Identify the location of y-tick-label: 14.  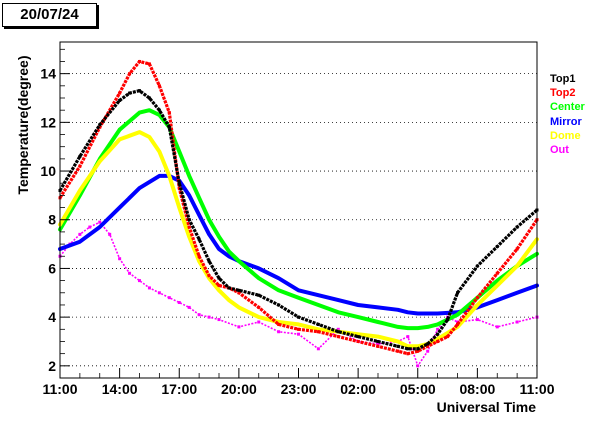
(48, 74).